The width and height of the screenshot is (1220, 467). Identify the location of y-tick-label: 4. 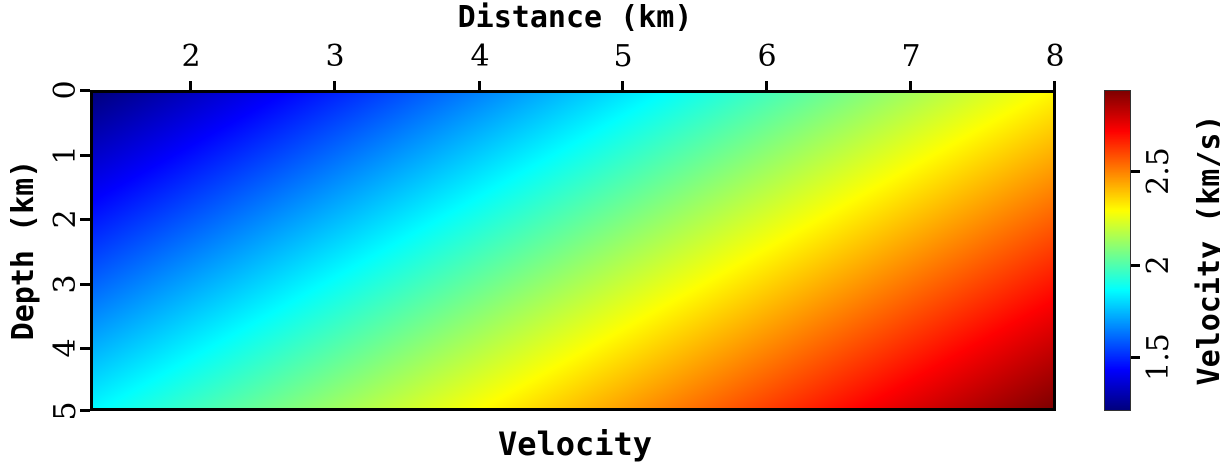
(65, 348).